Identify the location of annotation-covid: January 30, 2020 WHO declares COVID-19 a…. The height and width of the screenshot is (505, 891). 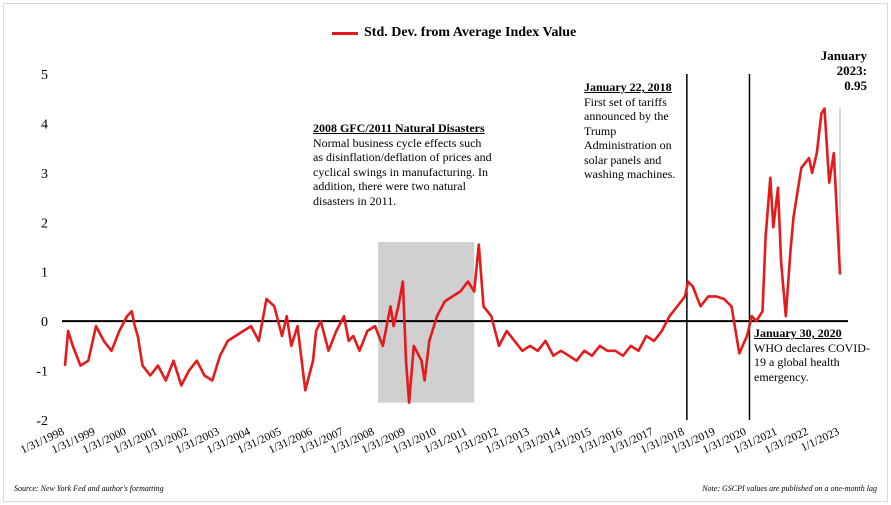
(814, 355).